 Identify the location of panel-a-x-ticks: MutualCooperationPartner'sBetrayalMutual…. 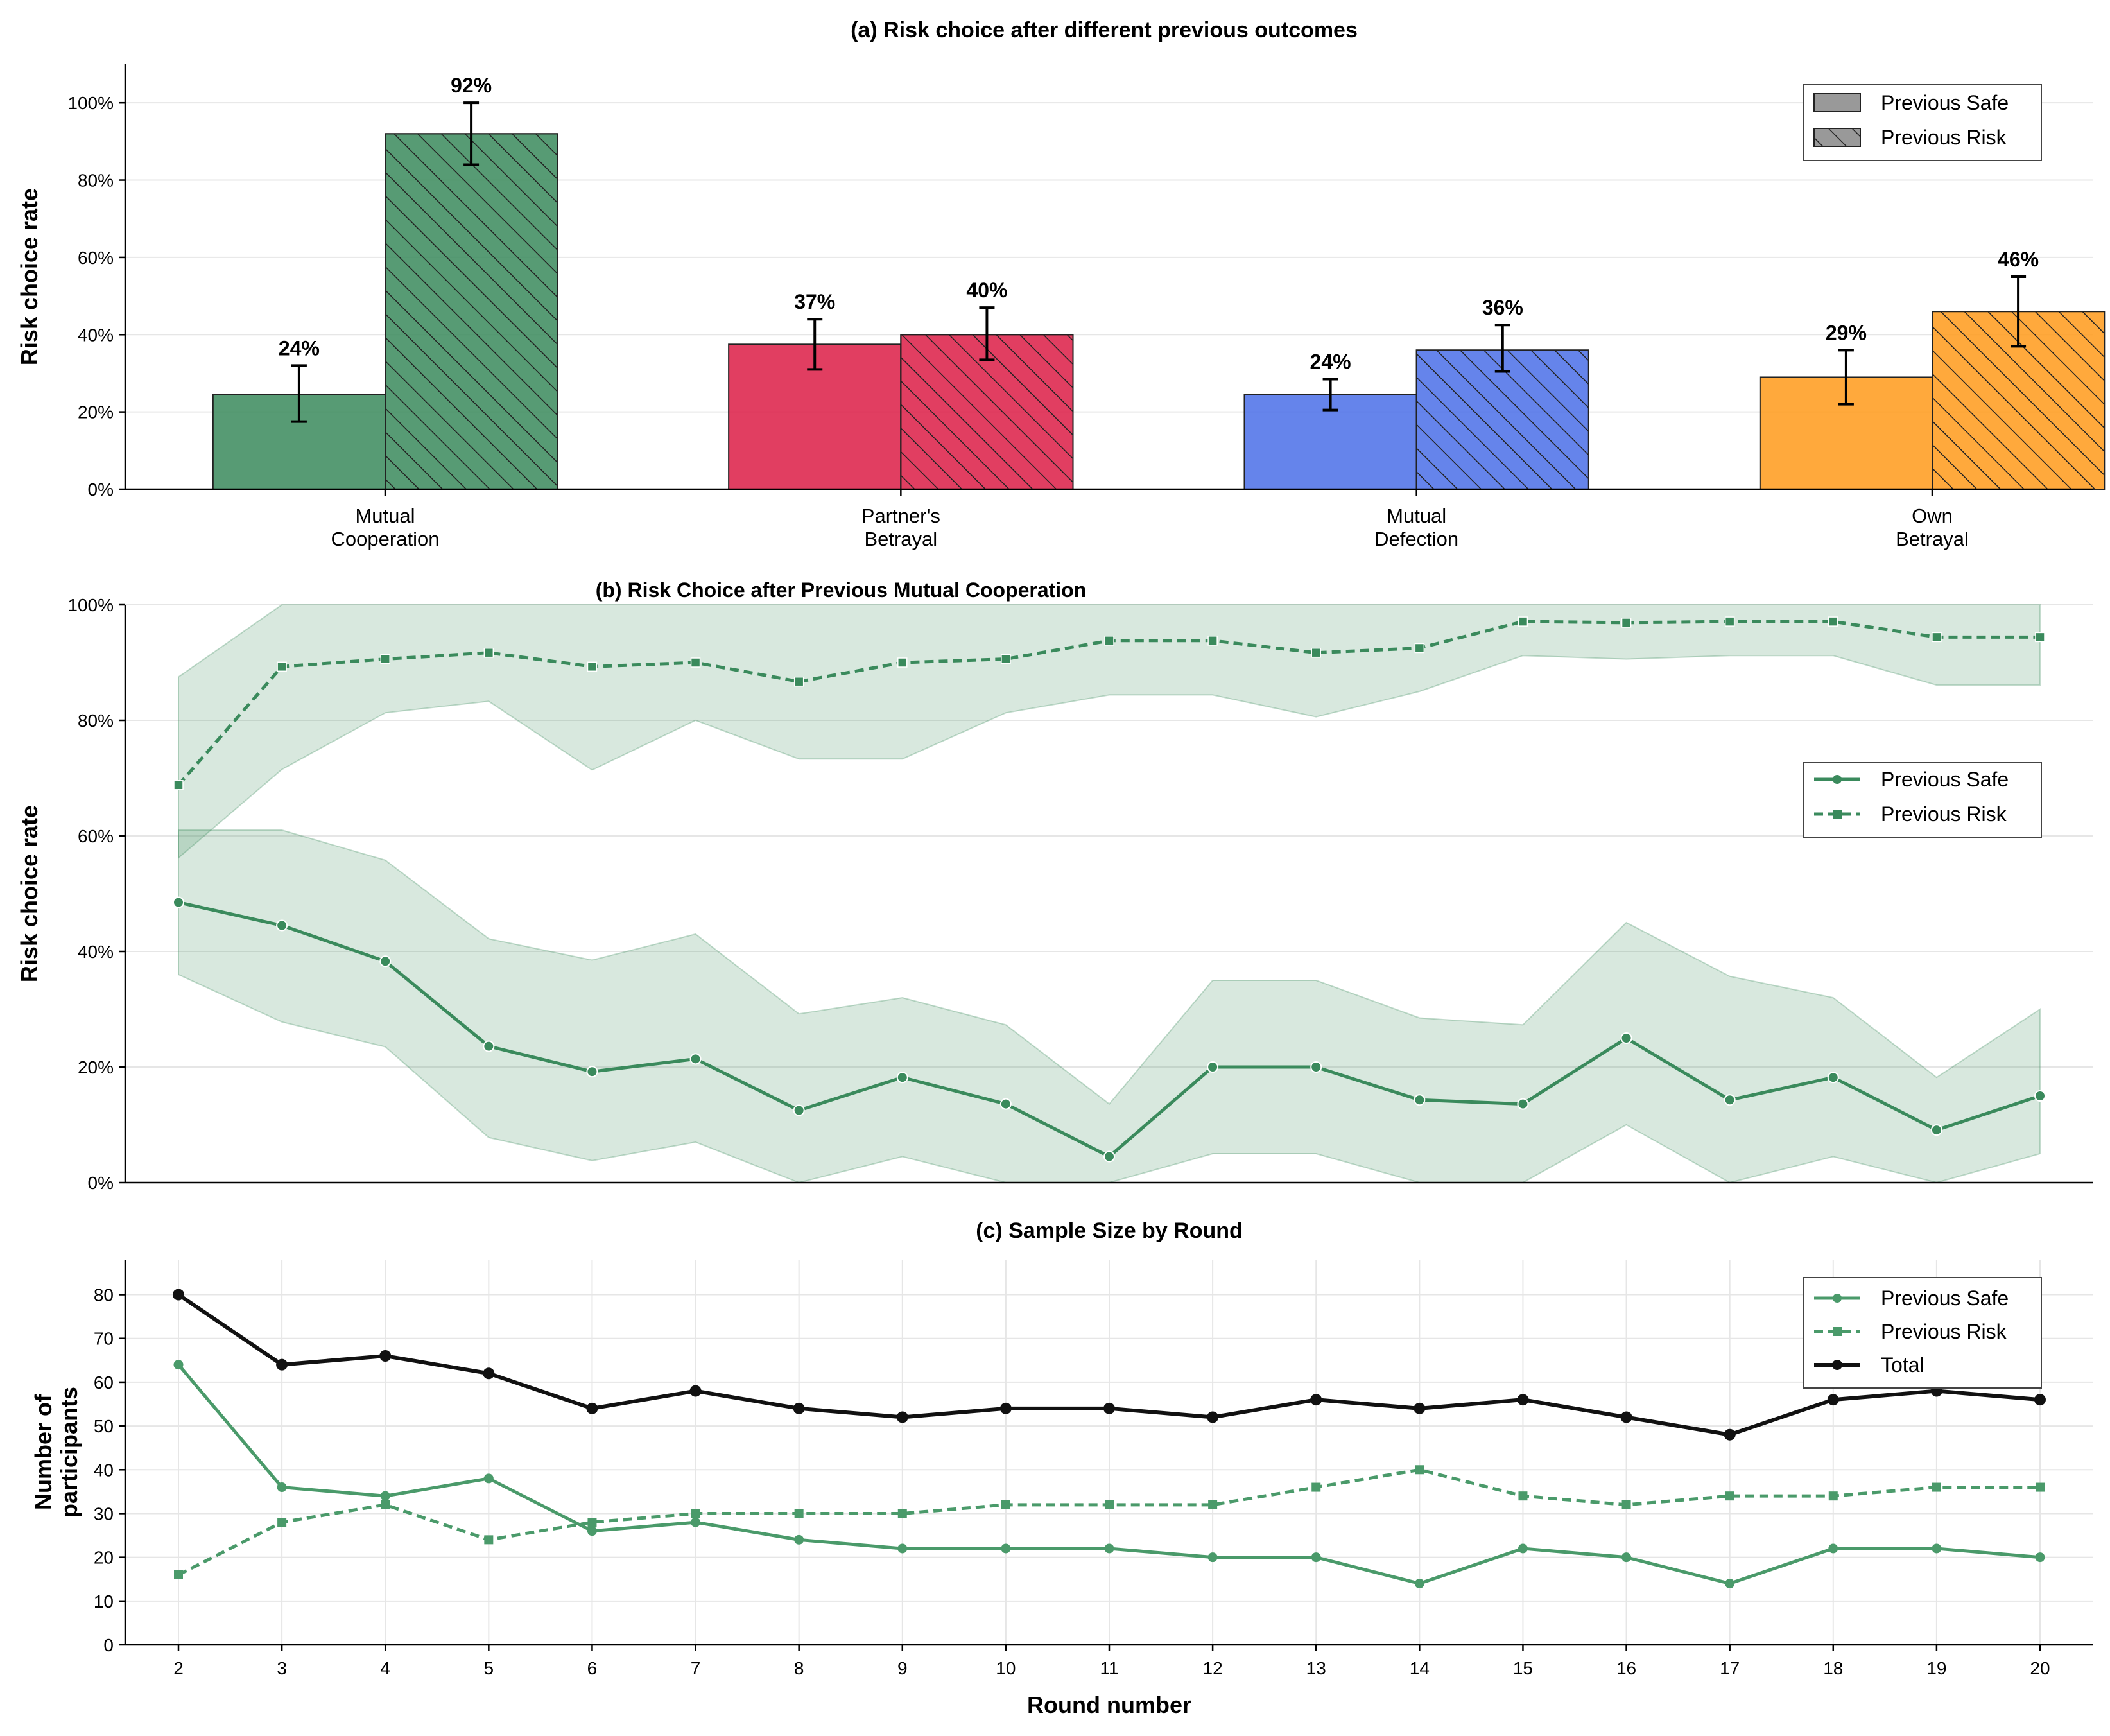
(1150, 519).